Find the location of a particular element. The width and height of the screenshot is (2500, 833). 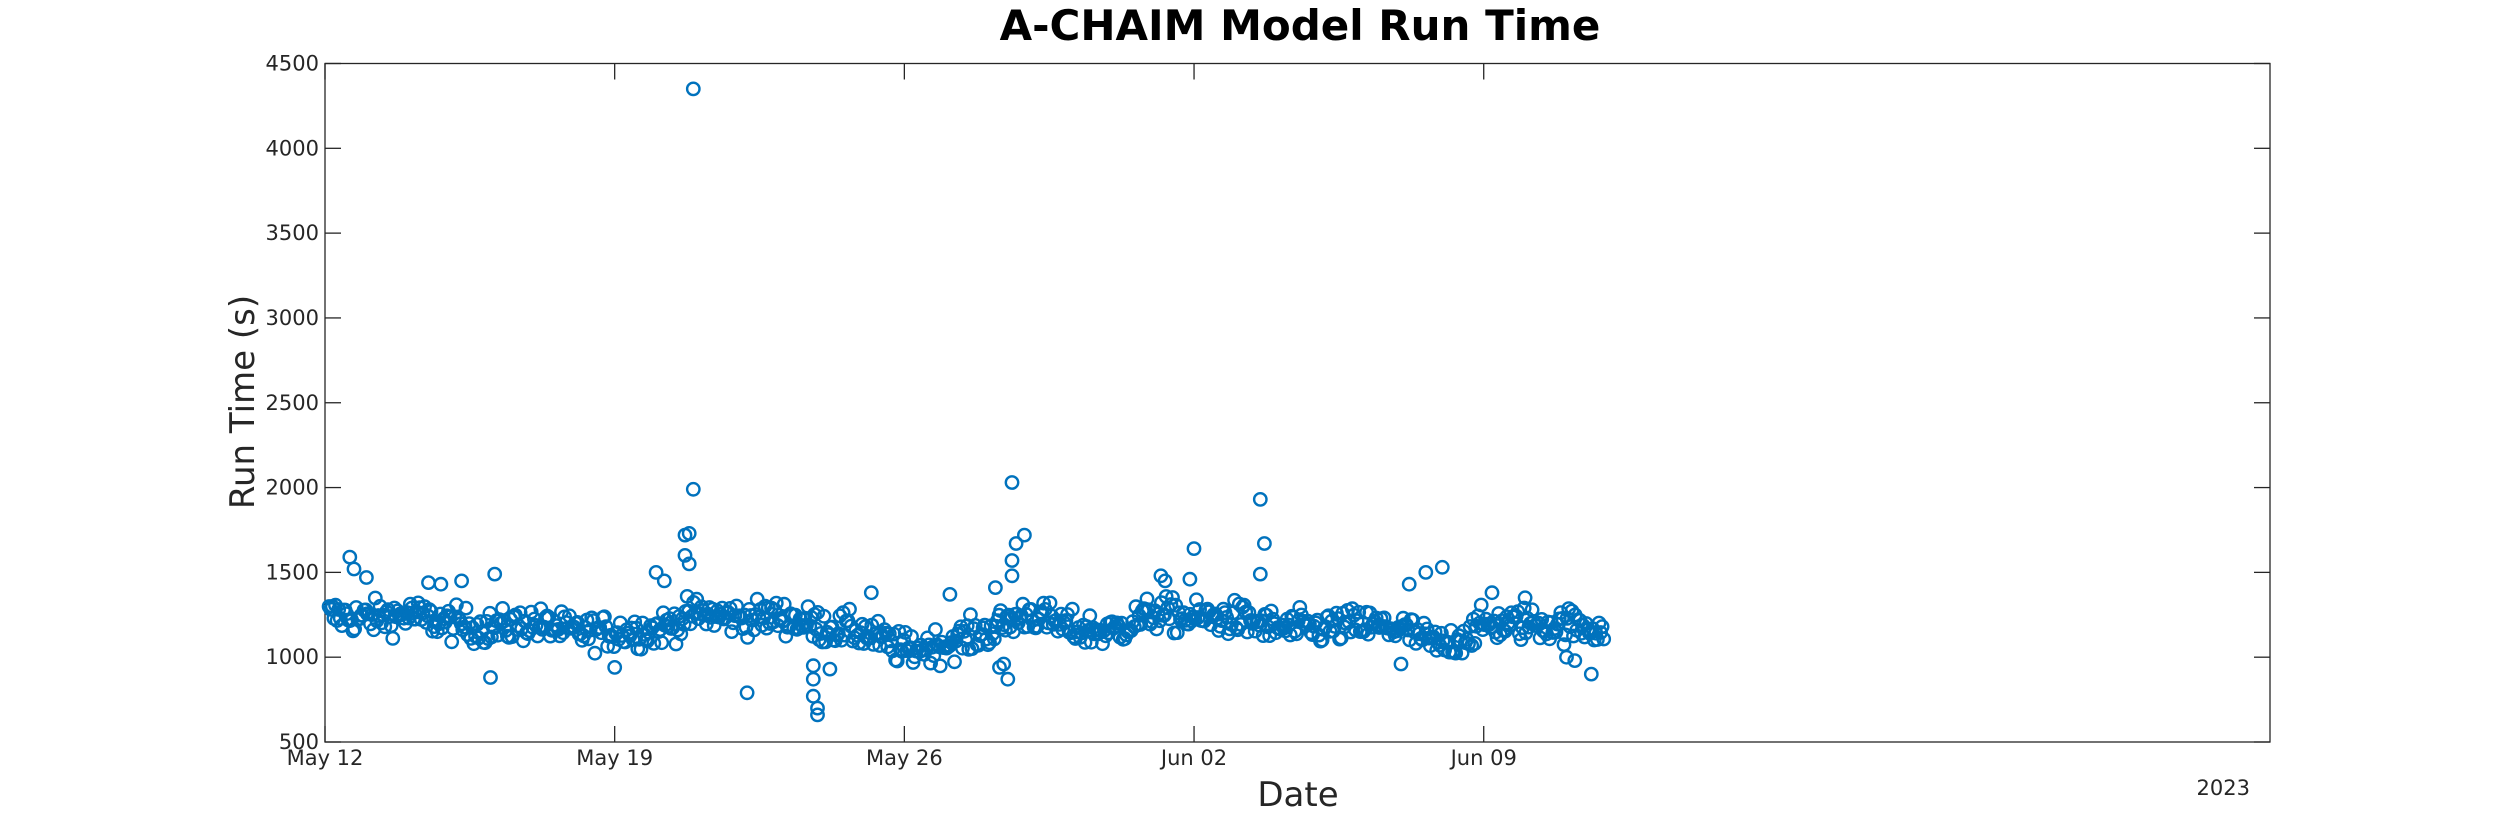

chart-title: A-CHAIM Model Run Time is located at coordinates (1300, 25).